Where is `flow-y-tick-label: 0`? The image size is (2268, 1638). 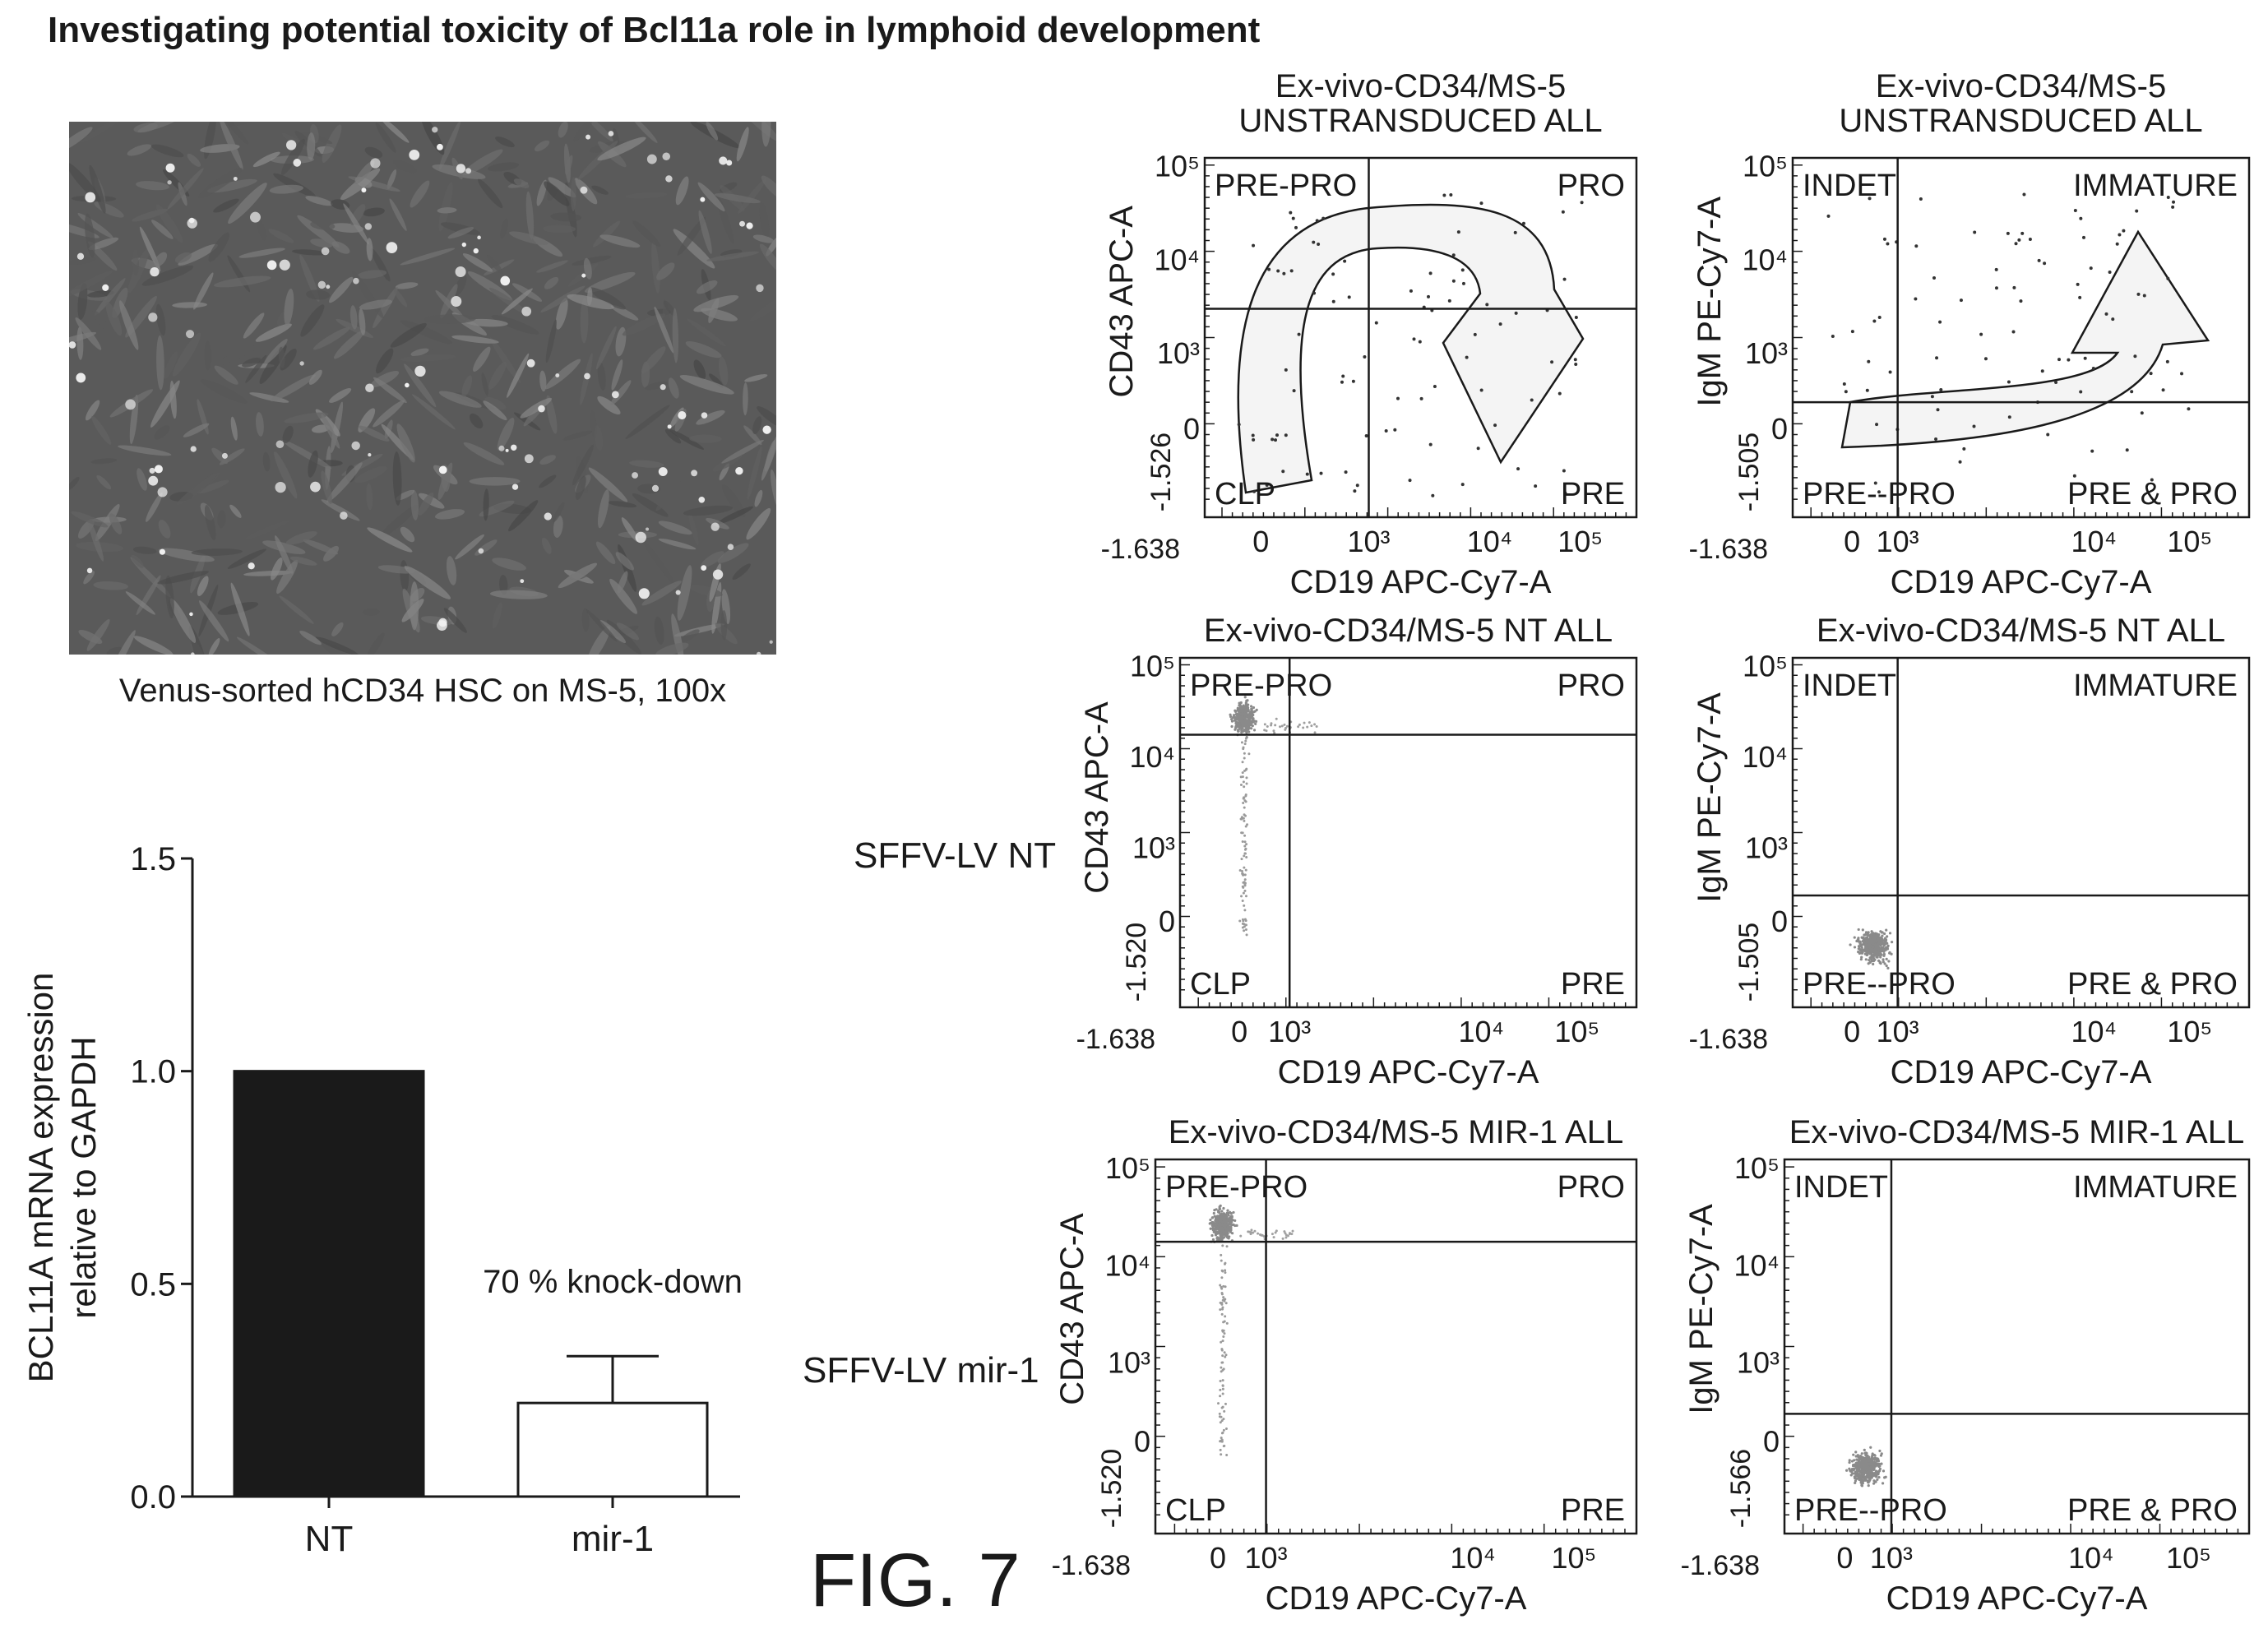
flow-y-tick-label: 0 is located at coordinates (1780, 921).